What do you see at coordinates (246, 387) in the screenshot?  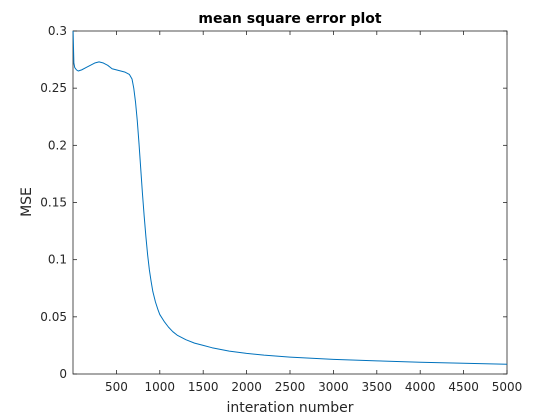 I see `x-tick-label: 2000` at bounding box center [246, 387].